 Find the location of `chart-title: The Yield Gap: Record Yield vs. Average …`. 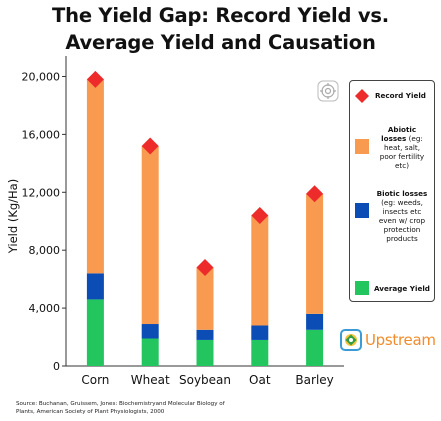

chart-title: The Yield Gap: Record Yield vs. Average … is located at coordinates (220, 29).